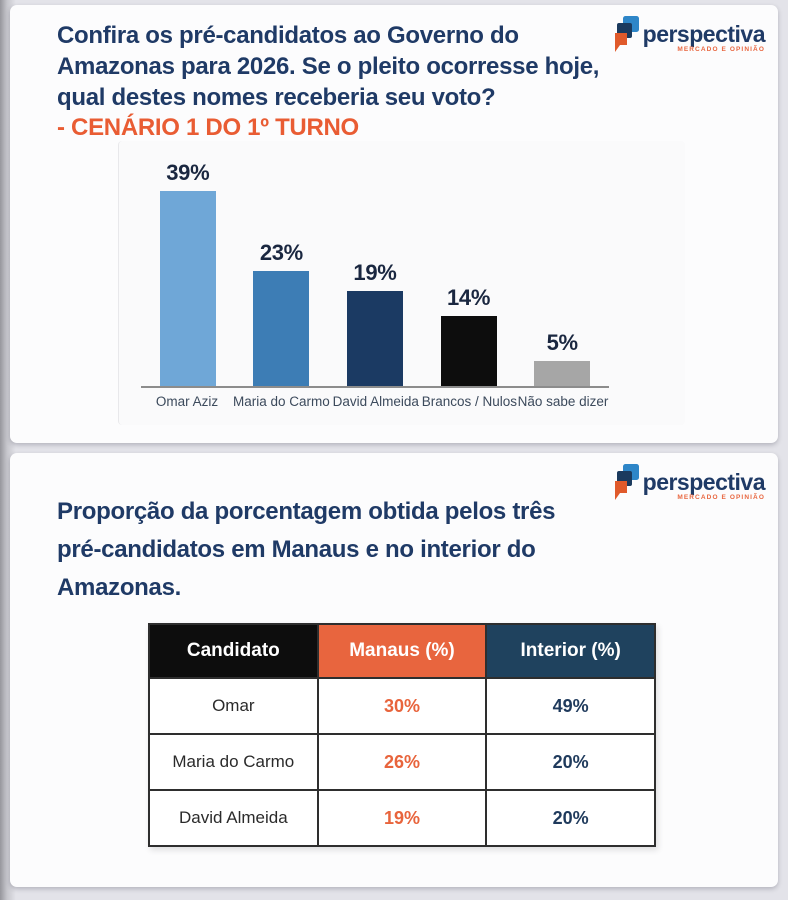 This screenshot has width=788, height=900. What do you see at coordinates (469, 265) in the screenshot?
I see `bar-column-brancos-nulos: 14%` at bounding box center [469, 265].